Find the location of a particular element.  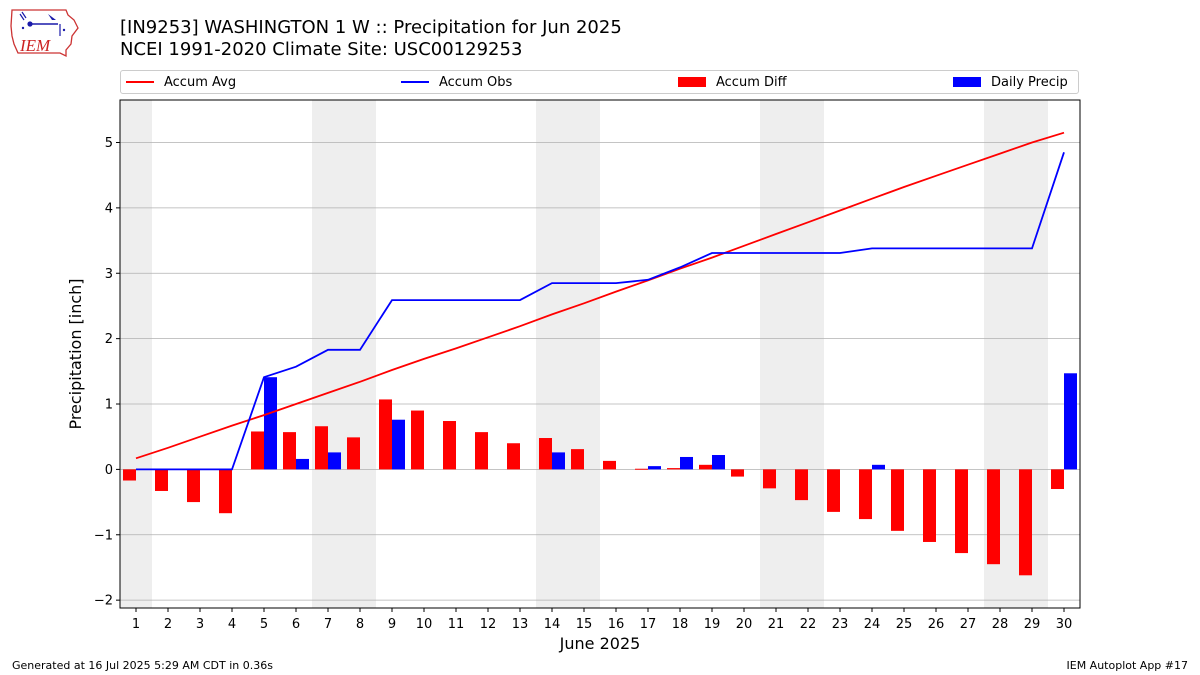

legend-swatch-accum-obs is located at coordinates (415, 82).